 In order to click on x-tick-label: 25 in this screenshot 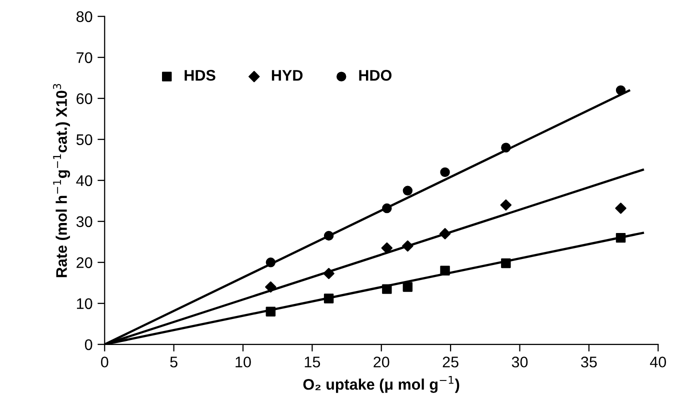, I will do `click(450, 362)`.